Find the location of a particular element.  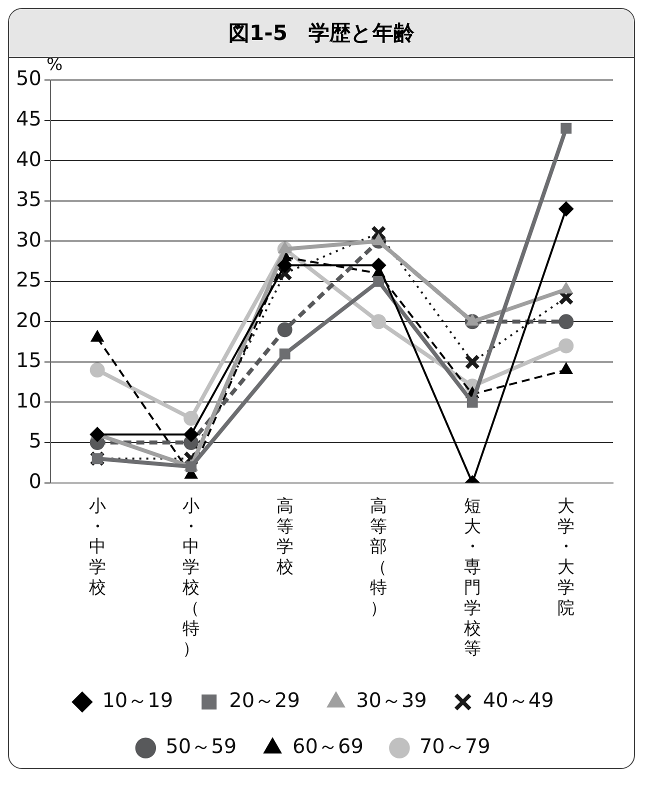

y-tick-label: 15 is located at coordinates (29, 360).